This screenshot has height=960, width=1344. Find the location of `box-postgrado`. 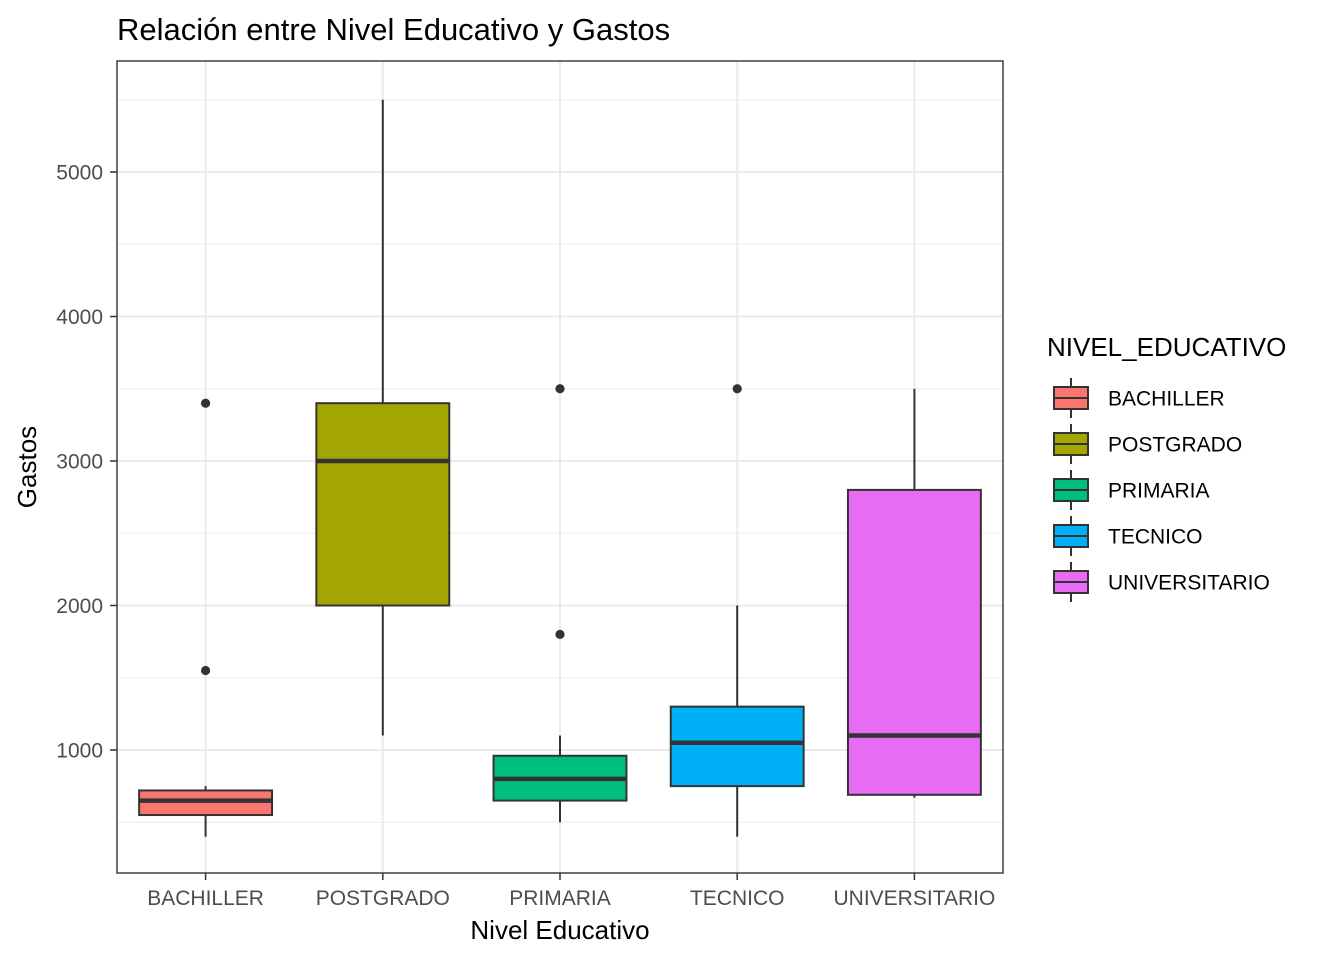

box-postgrado is located at coordinates (383, 417).